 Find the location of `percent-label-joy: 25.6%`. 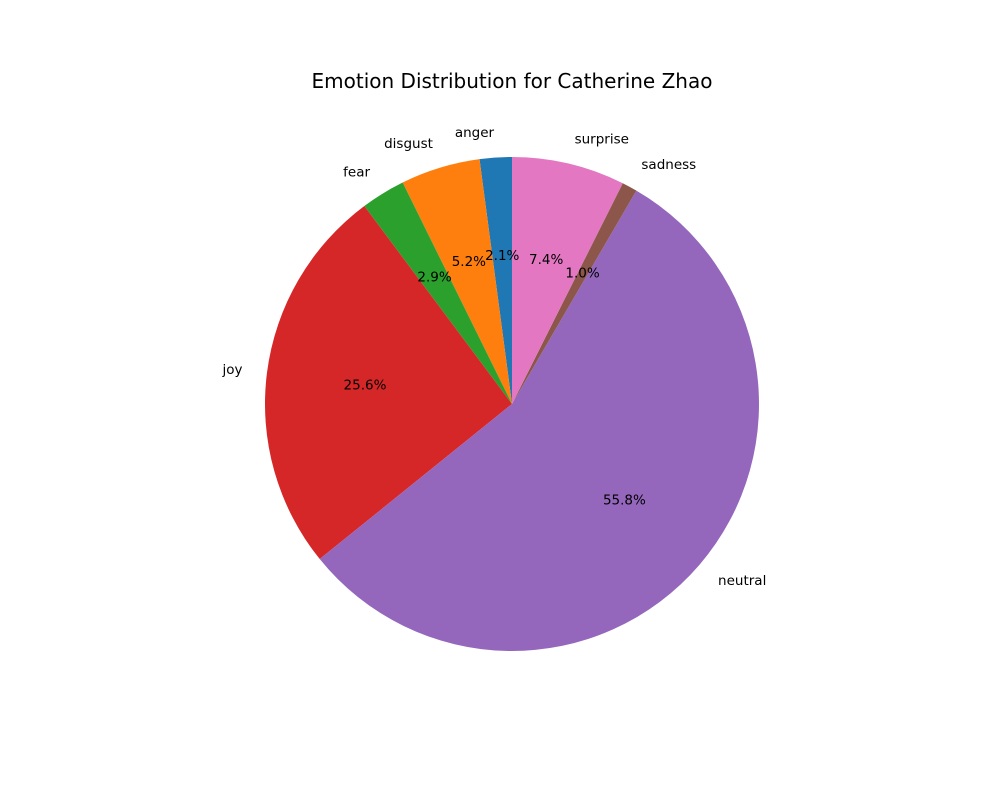

percent-label-joy: 25.6% is located at coordinates (365, 385).